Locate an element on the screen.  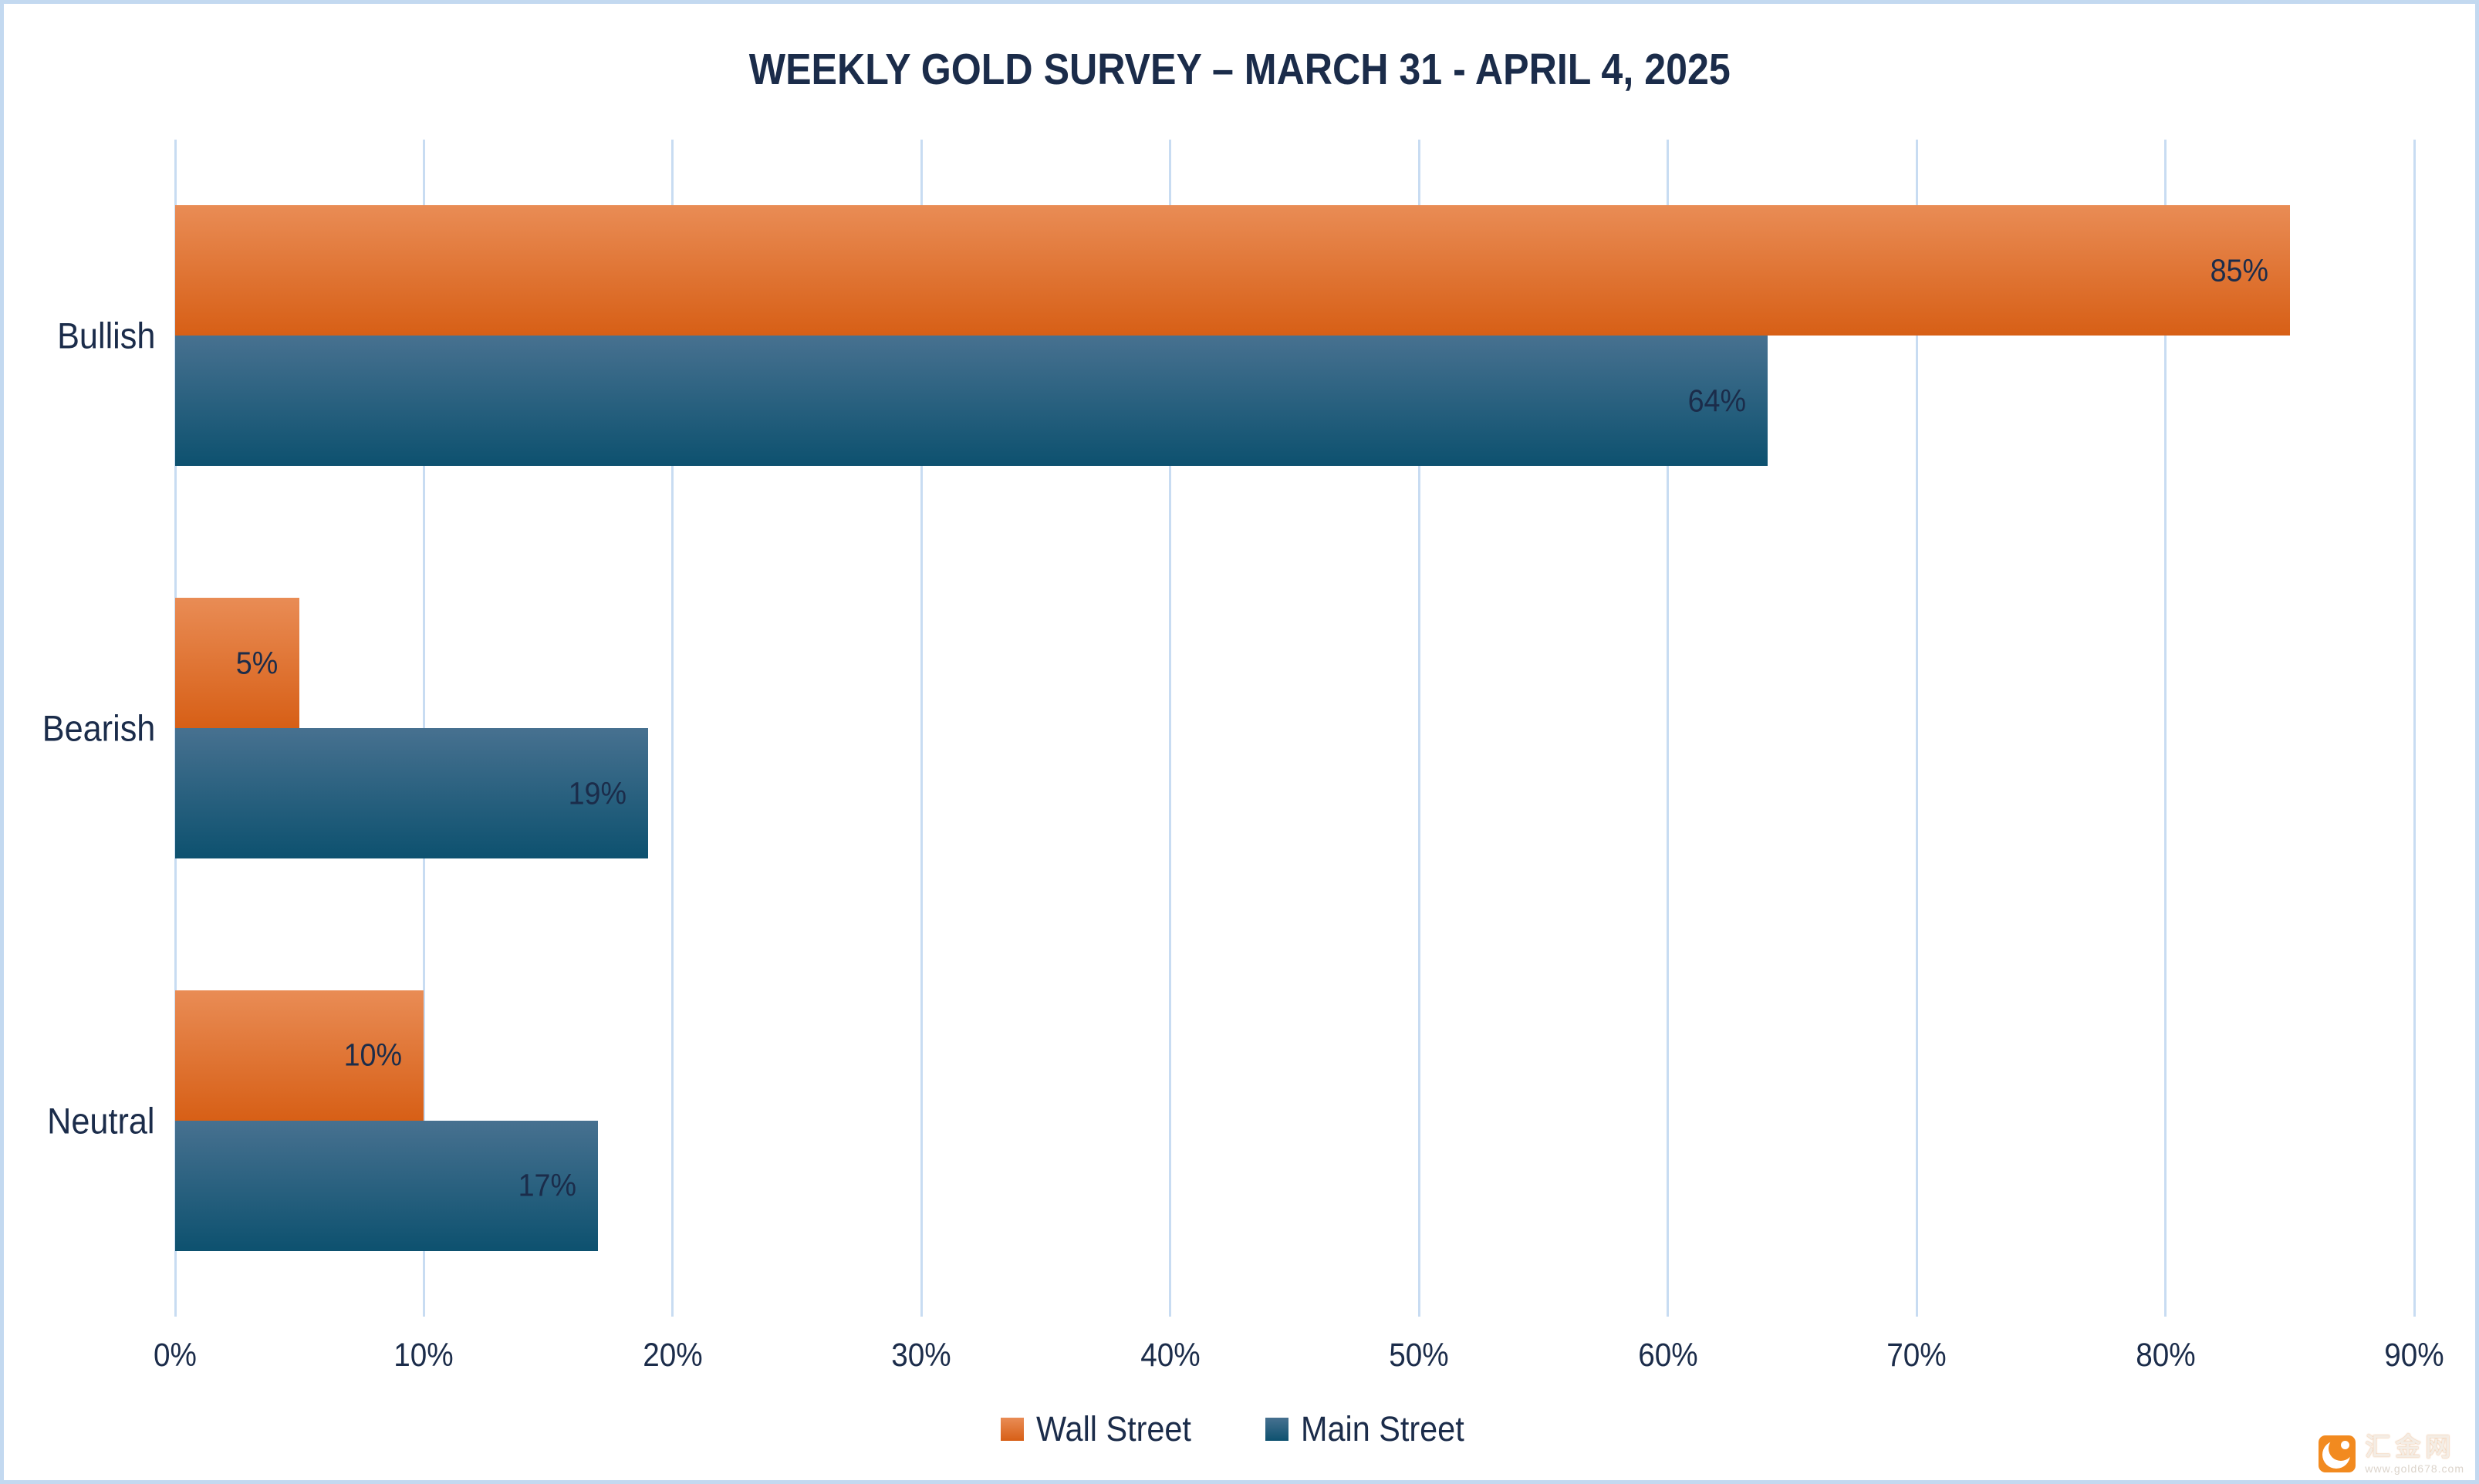
x-tick-text: 60% is located at coordinates (1667, 1356).